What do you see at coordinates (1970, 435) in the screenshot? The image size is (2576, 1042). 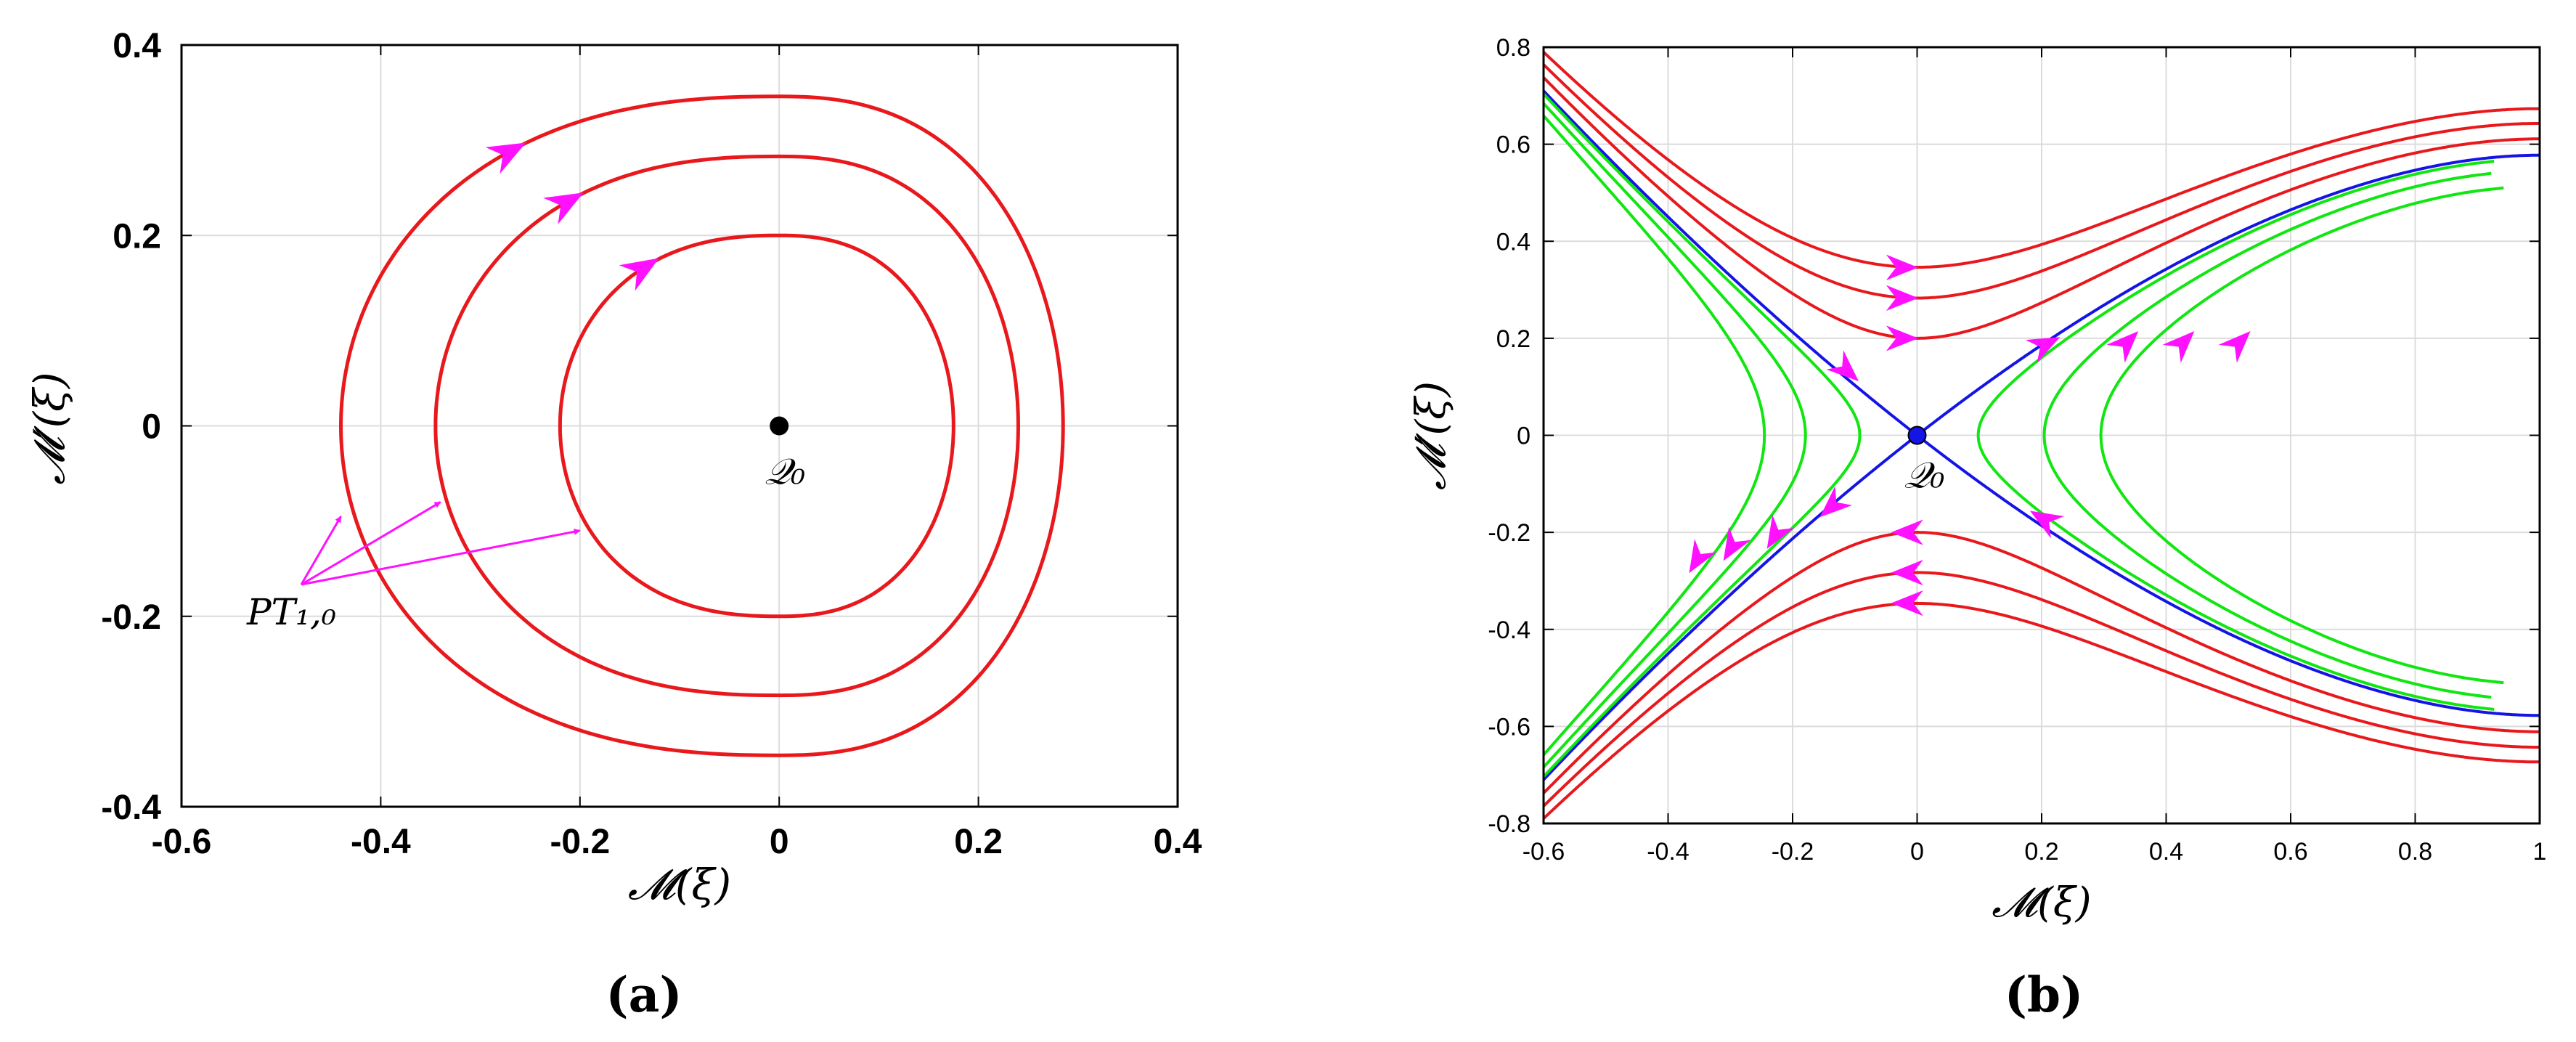 I see `panel-b-direction-arrows` at bounding box center [1970, 435].